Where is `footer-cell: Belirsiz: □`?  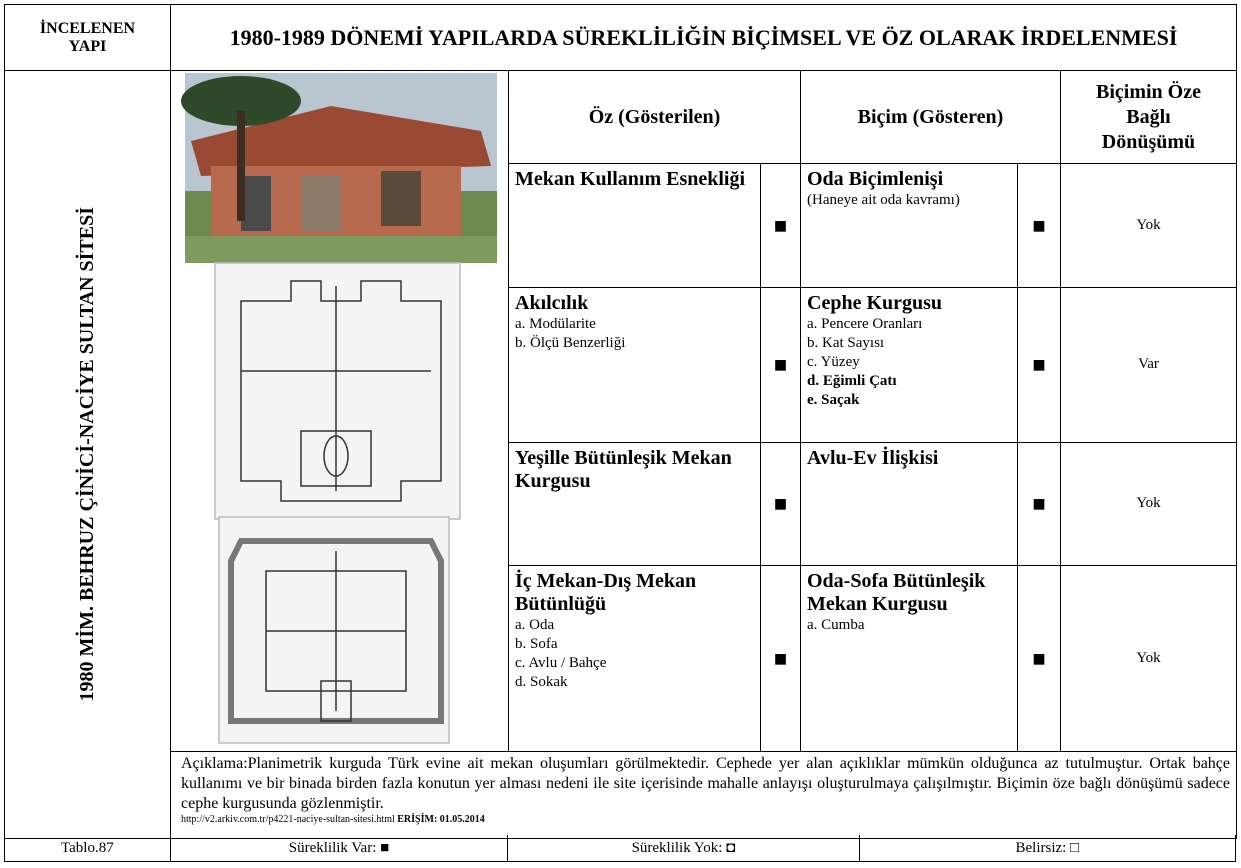 footer-cell: Belirsiz: □ is located at coordinates (1047, 847).